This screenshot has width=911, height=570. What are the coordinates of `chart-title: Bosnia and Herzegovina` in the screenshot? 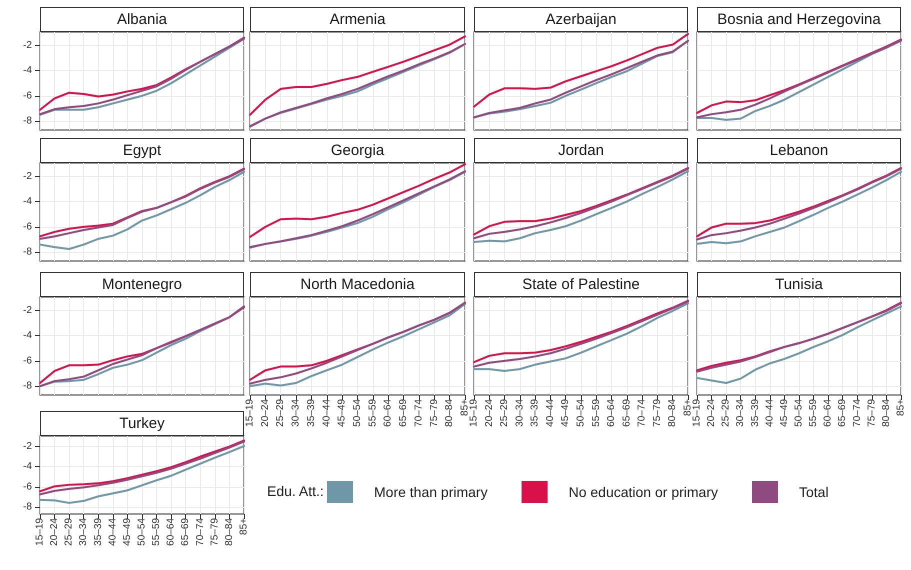 It's located at (799, 19).